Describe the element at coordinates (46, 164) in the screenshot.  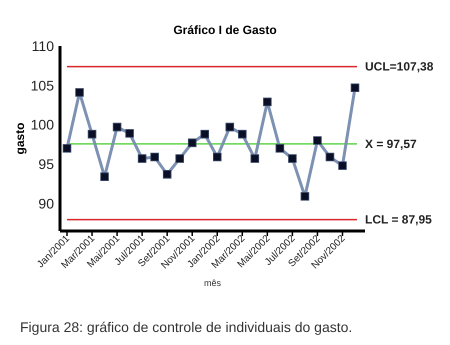
I see `y-tick-label: 95` at that location.